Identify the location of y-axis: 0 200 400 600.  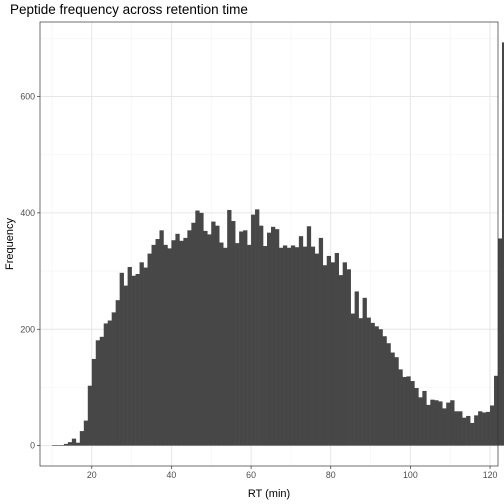
(30, 271).